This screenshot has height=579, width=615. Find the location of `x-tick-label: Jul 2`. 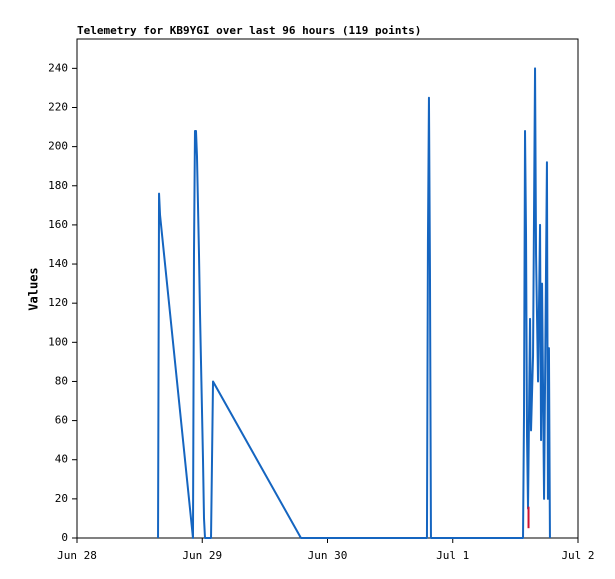

x-tick-label: Jul 2 is located at coordinates (577, 555).